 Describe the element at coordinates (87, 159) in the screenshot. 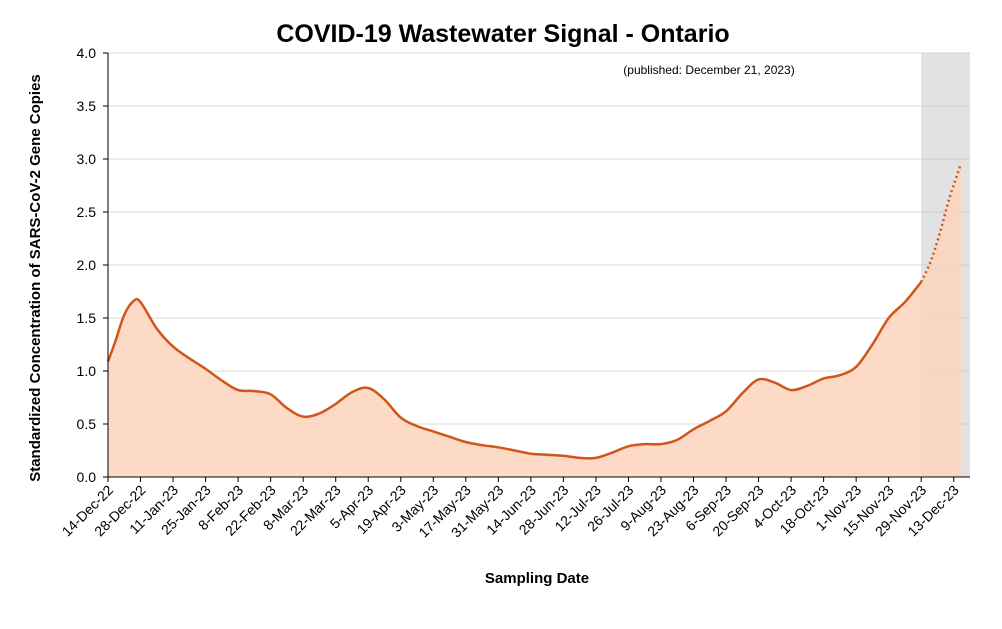

I see `y-tick-label: 3.0` at that location.